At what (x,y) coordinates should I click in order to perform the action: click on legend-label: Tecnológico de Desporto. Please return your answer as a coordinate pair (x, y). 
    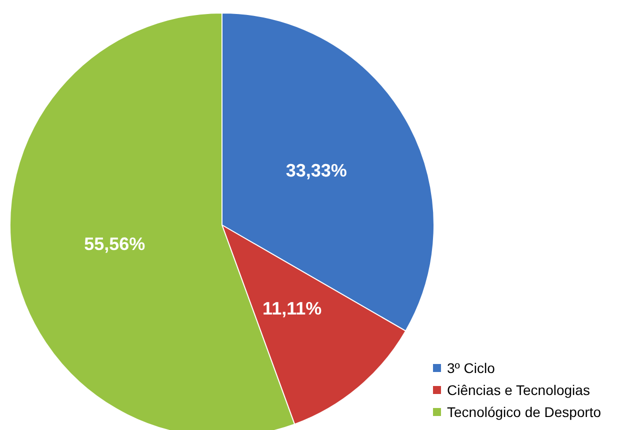
    Looking at the image, I should click on (524, 412).